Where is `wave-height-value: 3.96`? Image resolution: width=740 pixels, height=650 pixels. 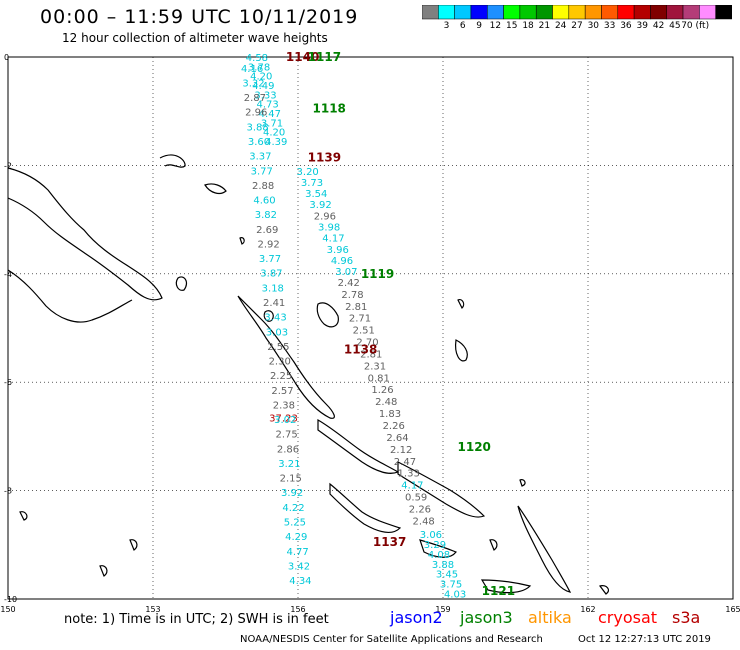 wave-height-value: 3.96 is located at coordinates (338, 250).